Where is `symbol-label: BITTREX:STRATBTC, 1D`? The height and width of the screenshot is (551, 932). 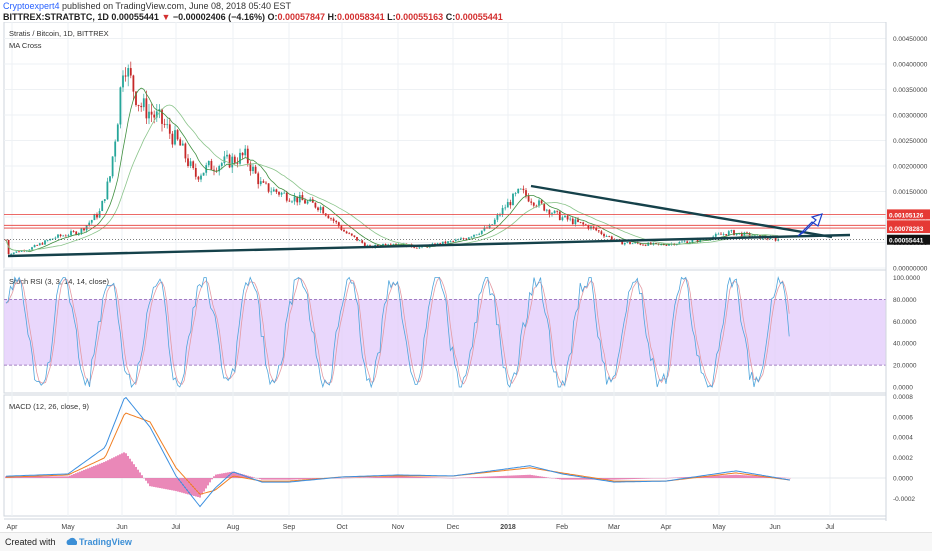 symbol-label: BITTREX:STRATBTC, 1D is located at coordinates (56, 17).